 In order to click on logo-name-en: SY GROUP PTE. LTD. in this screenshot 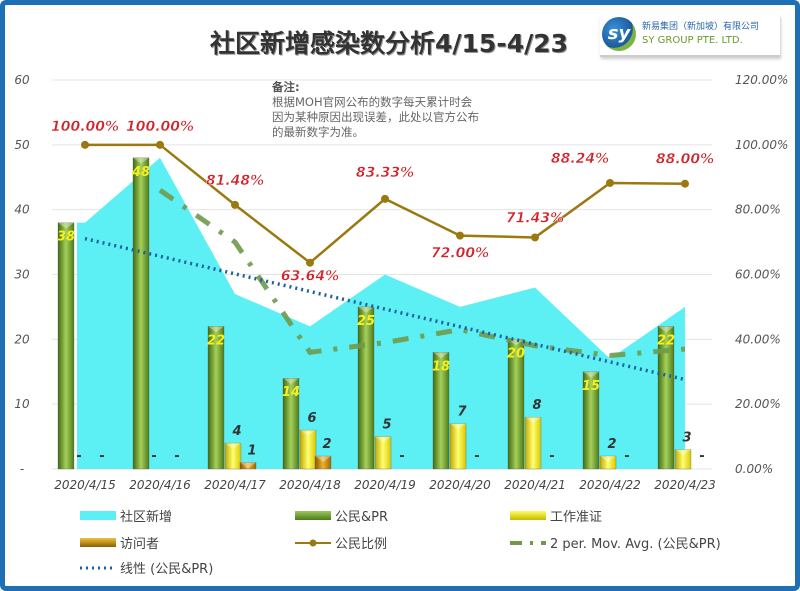, I will do `click(692, 40)`.